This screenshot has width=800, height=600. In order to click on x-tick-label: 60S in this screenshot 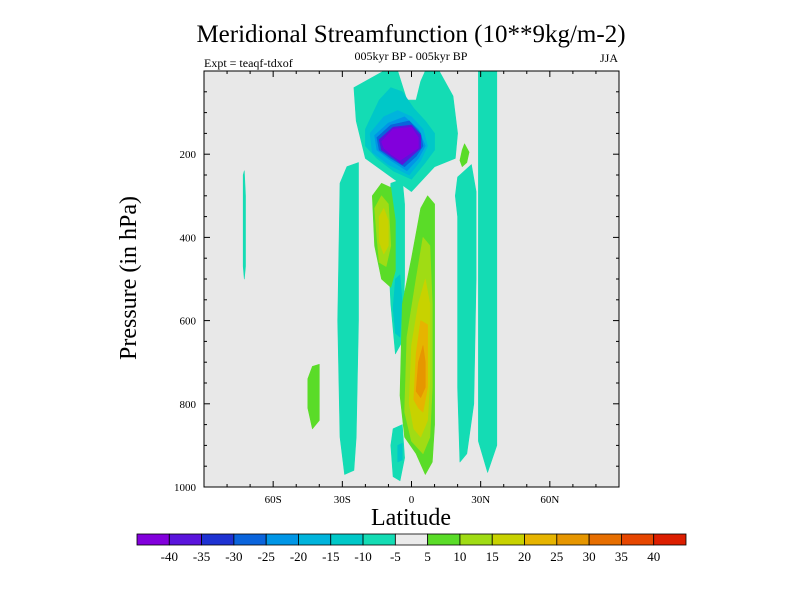, I will do `click(273, 500)`.